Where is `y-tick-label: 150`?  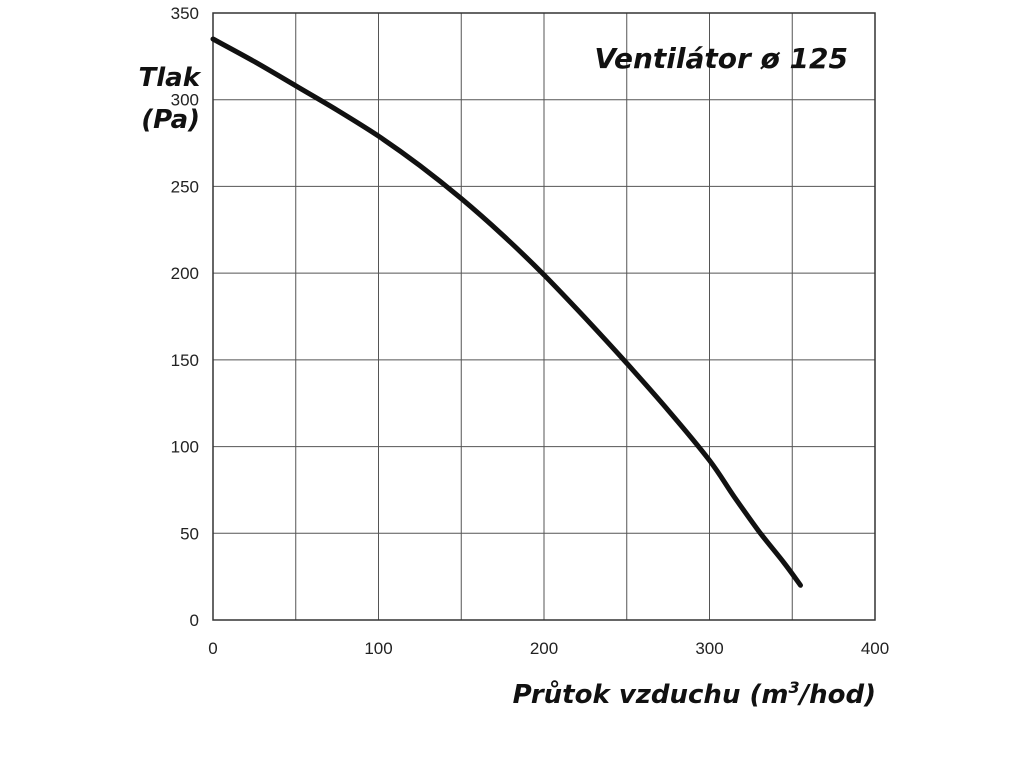
y-tick-label: 150 is located at coordinates (185, 360).